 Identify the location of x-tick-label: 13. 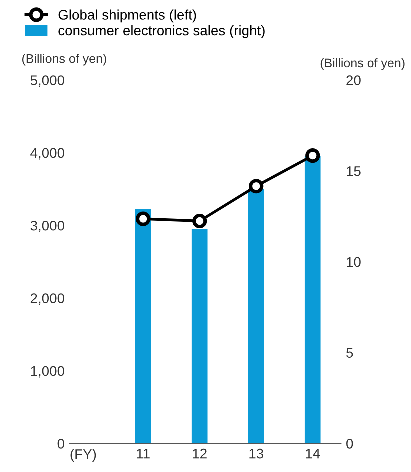
(257, 453).